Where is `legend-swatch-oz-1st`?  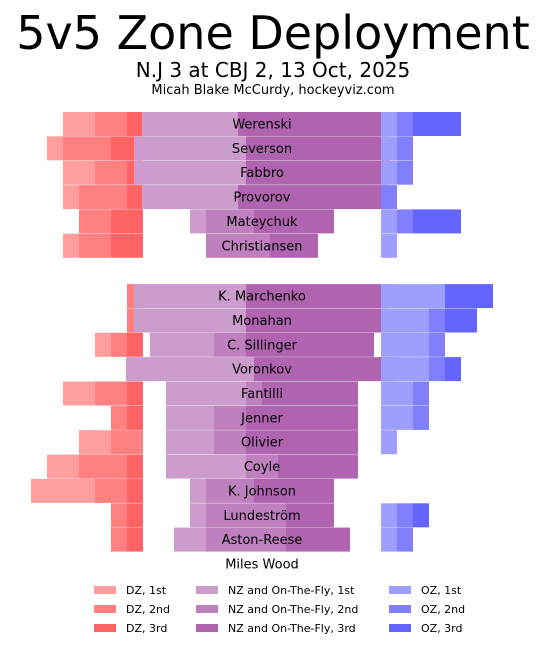 legend-swatch-oz-1st is located at coordinates (400, 590).